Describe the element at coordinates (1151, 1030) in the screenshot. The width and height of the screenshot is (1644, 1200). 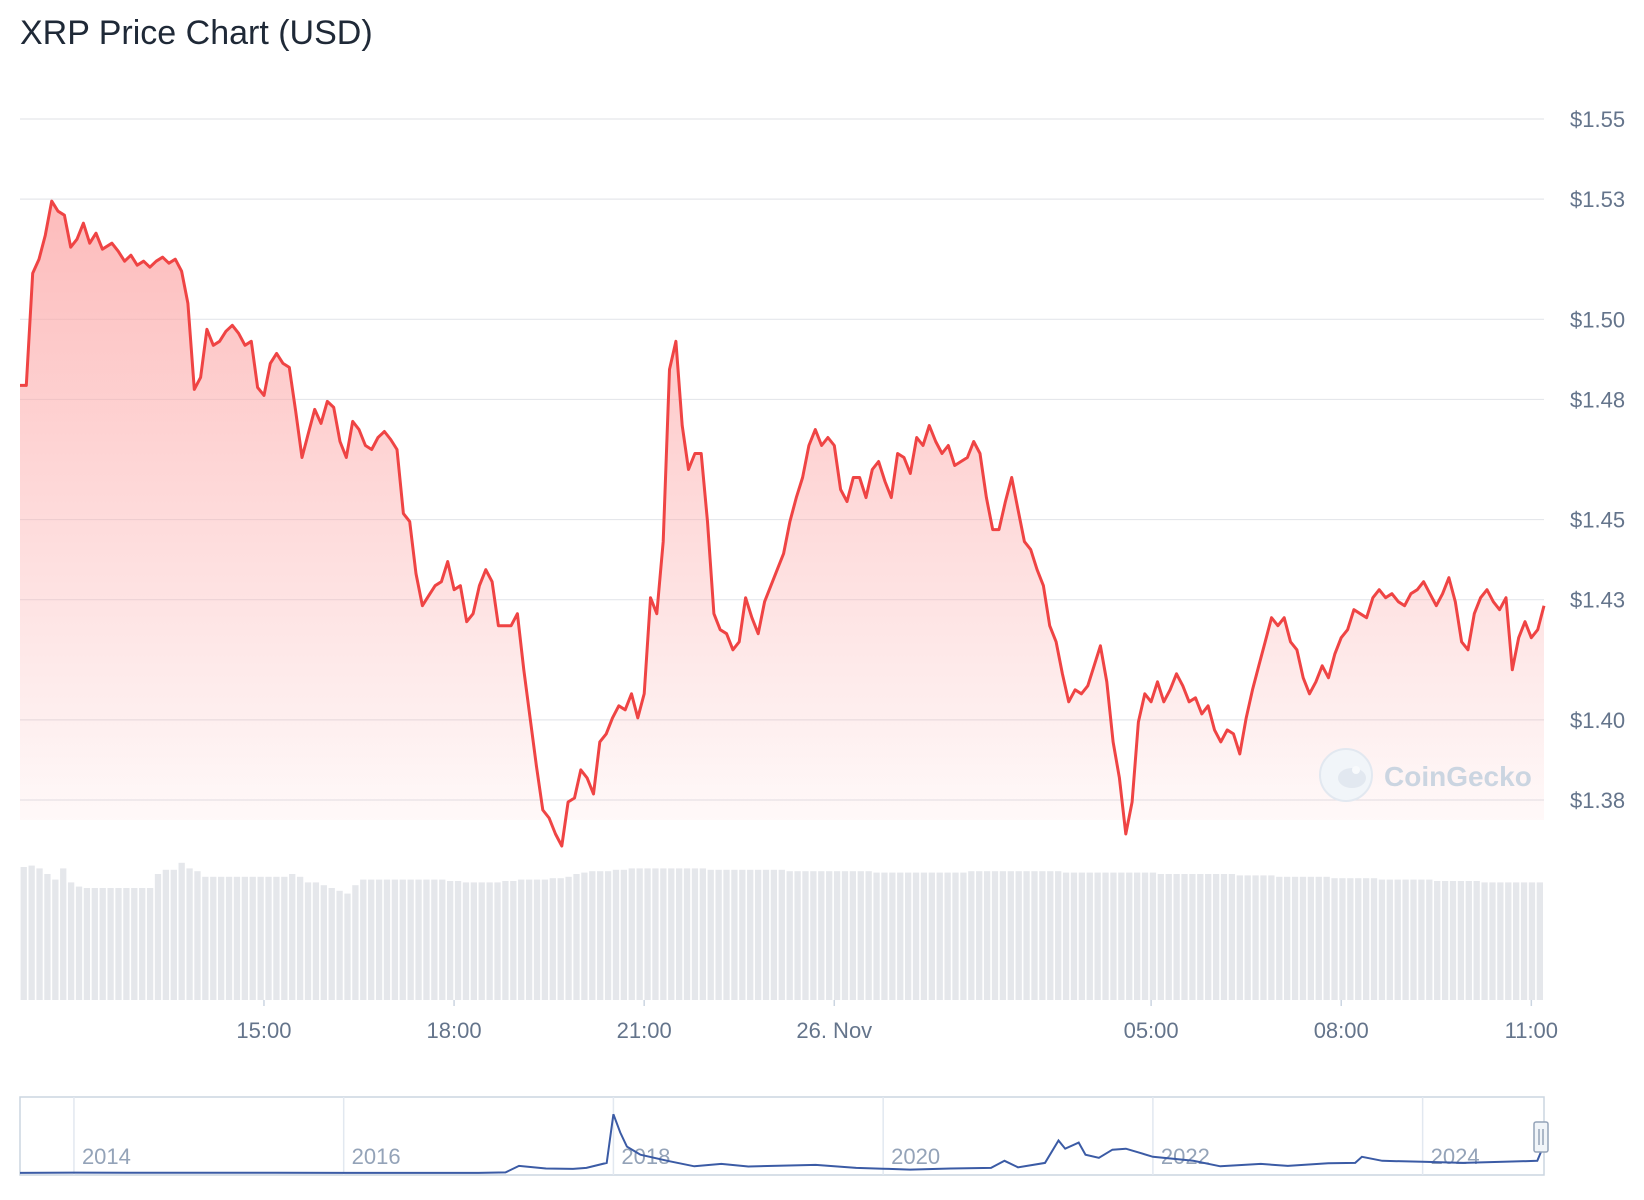
I see `x-tick-label: 05:00` at that location.